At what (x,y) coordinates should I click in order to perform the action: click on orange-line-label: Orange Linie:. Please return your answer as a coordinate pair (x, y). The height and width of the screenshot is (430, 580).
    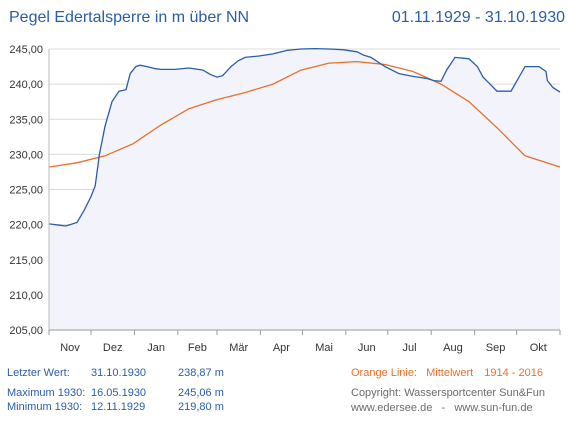
    Looking at the image, I should click on (384, 373).